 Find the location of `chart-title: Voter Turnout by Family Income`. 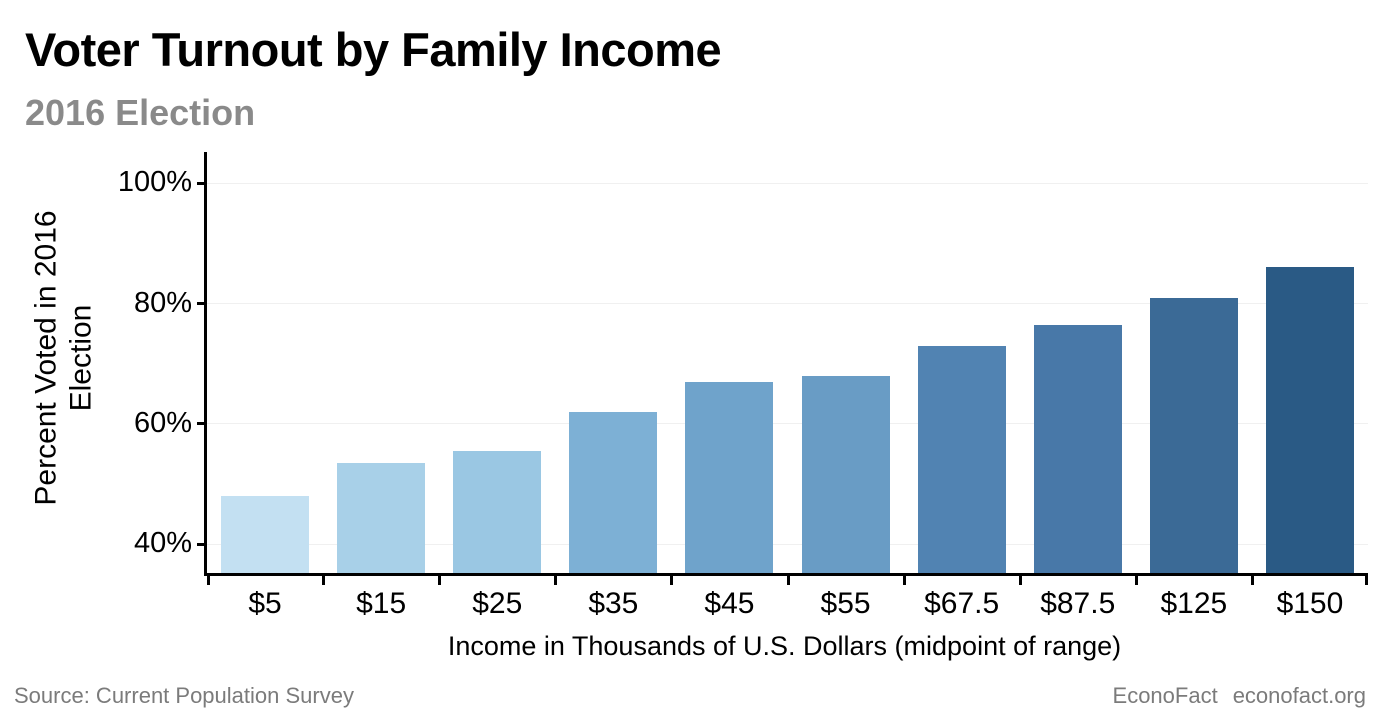

chart-title: Voter Turnout by Family Income is located at coordinates (373, 49).